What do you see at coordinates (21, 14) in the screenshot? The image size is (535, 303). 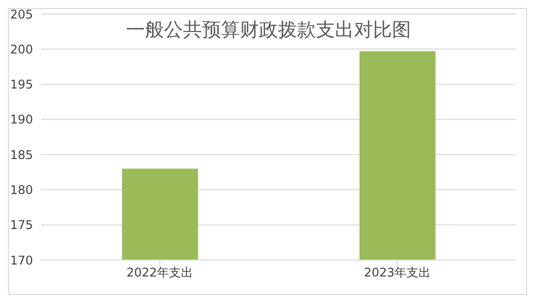 I see `y-tick-label: 205` at bounding box center [21, 14].